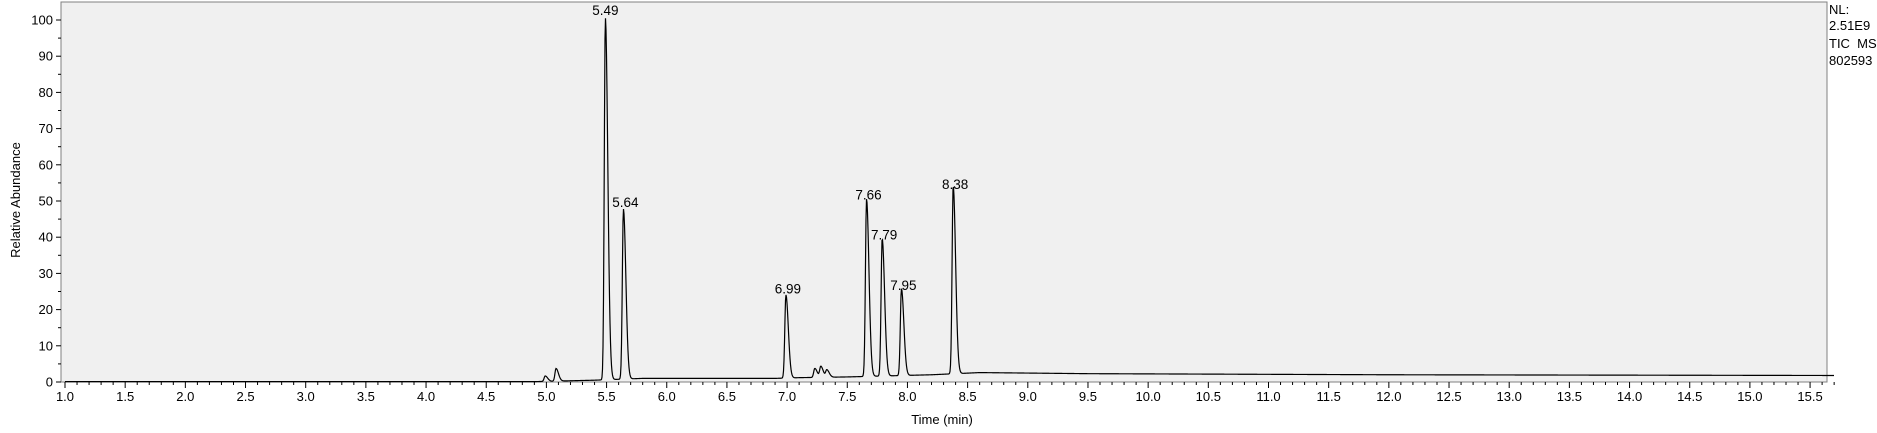  Describe the element at coordinates (1809, 396) in the screenshot. I see `x-tick-label: 15.5` at that location.